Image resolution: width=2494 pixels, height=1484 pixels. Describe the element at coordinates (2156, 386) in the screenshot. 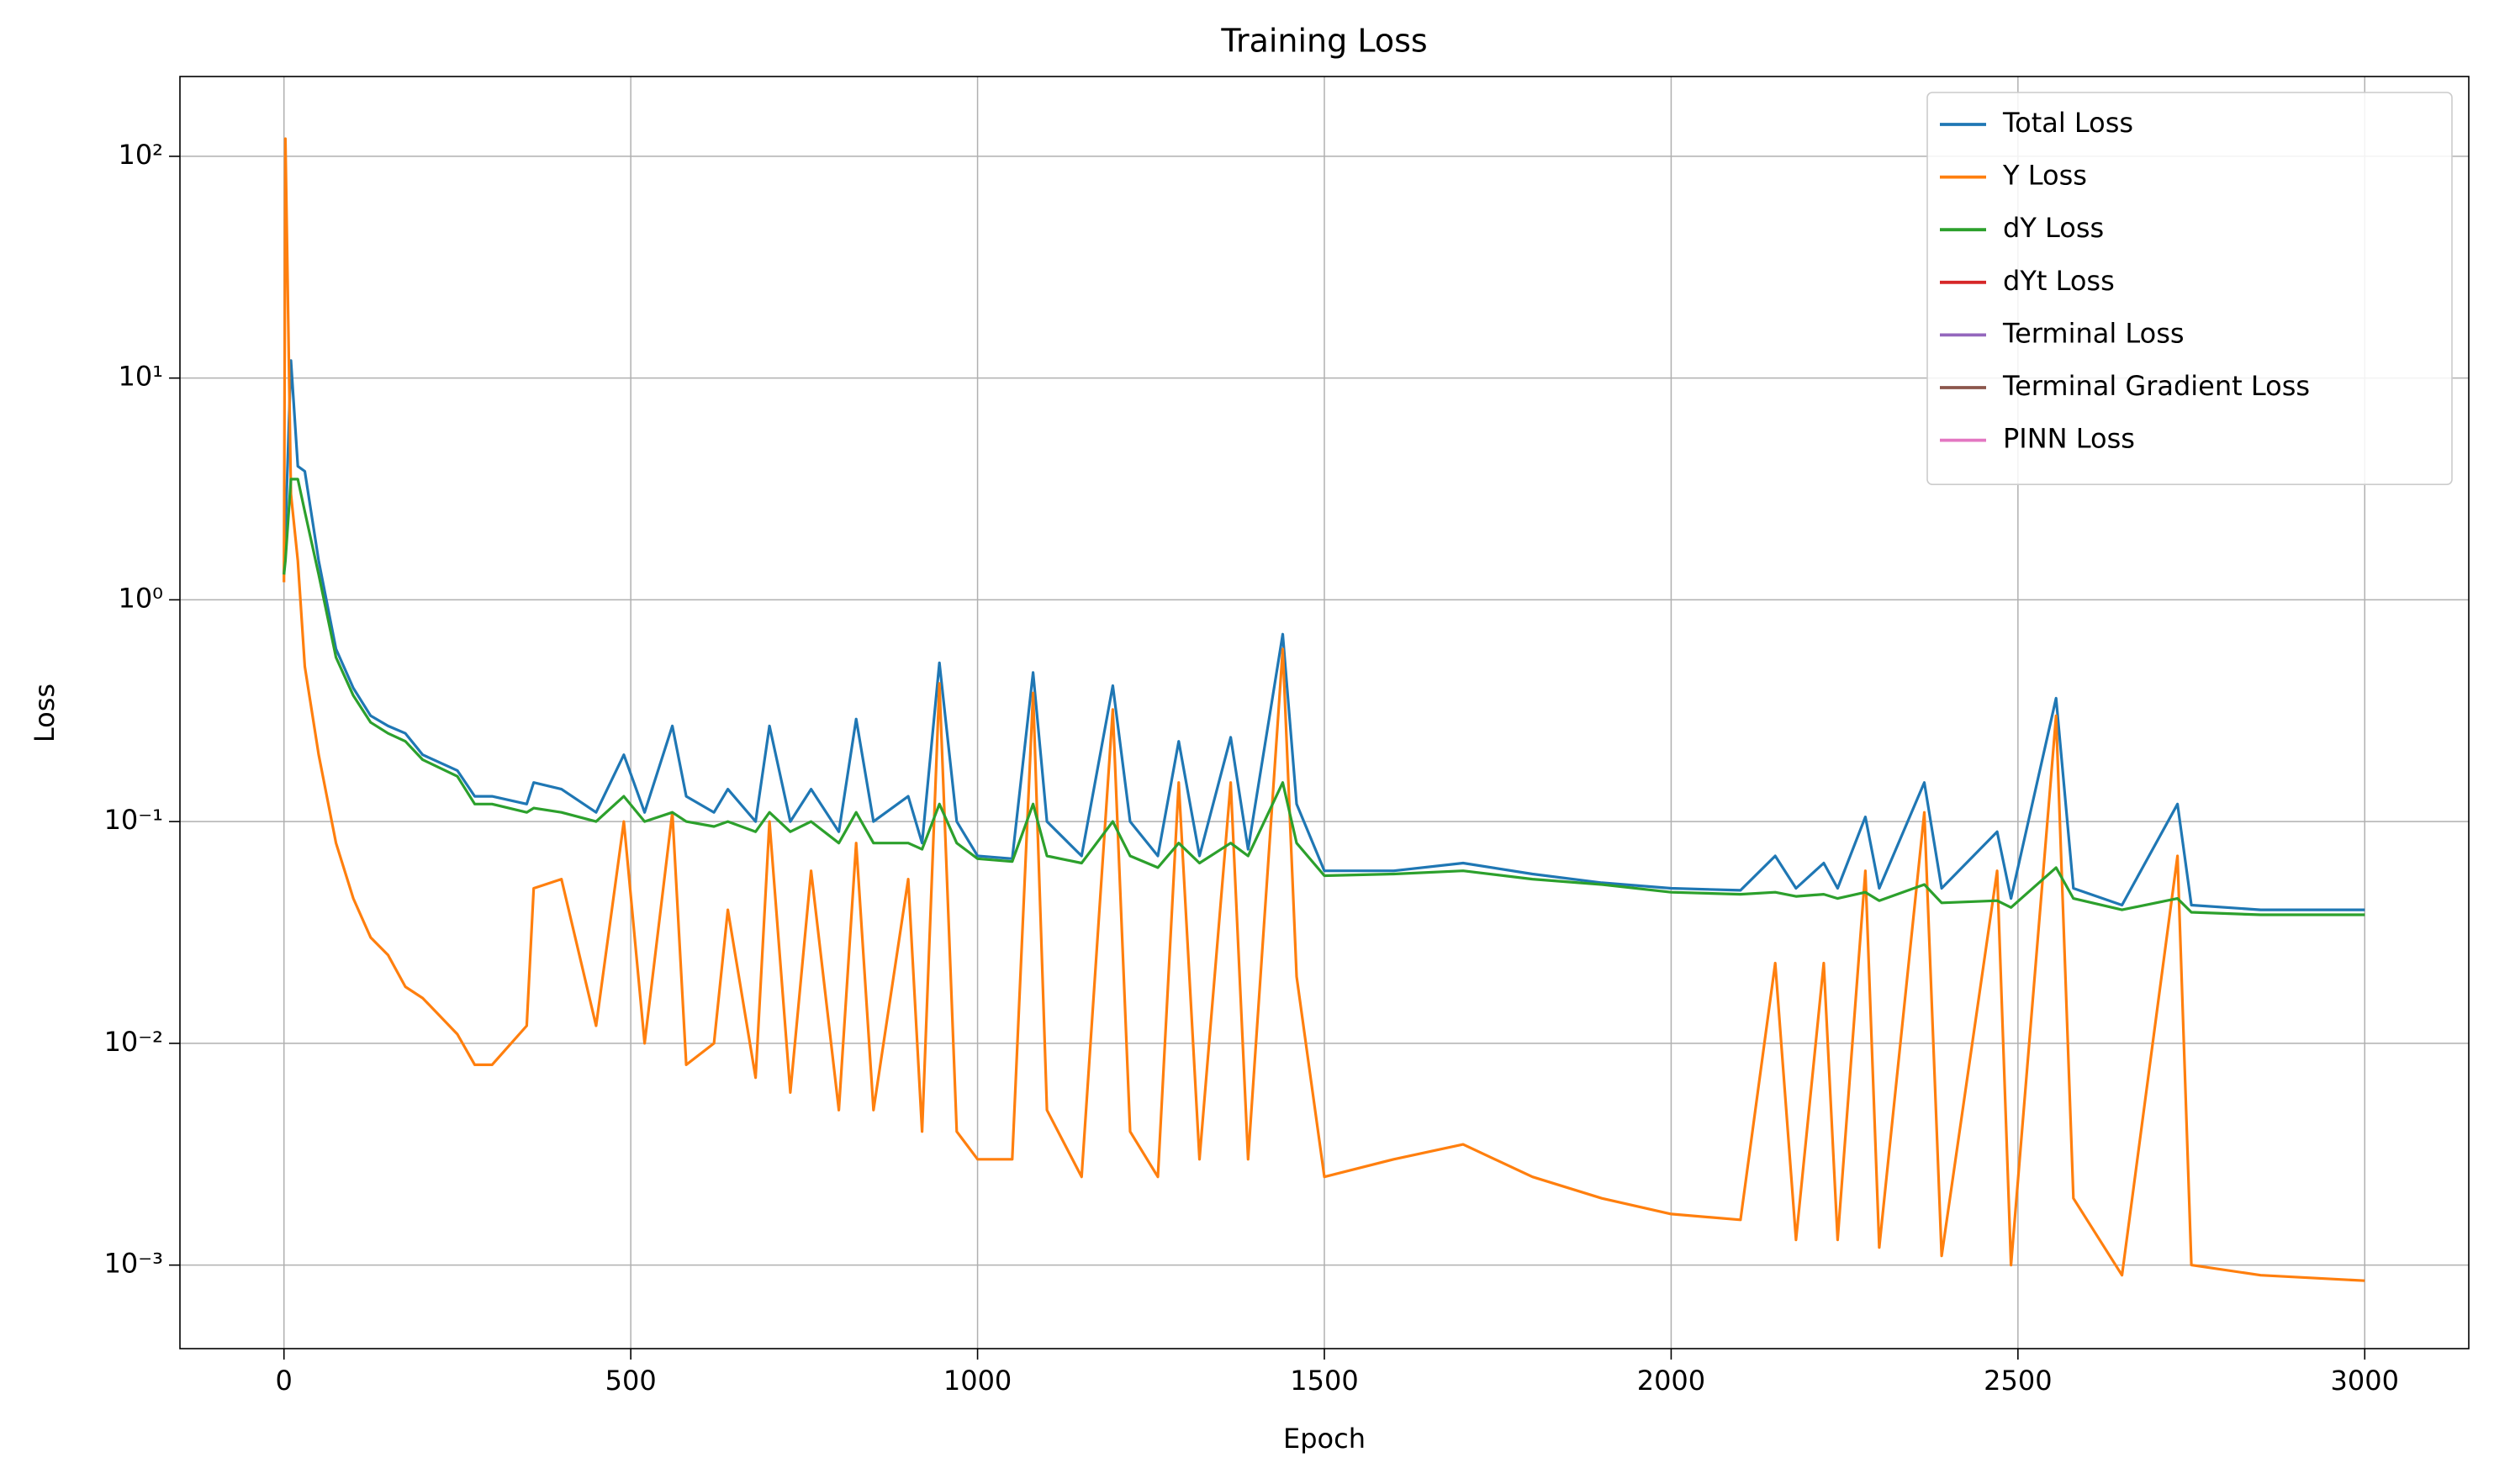

I see `legend-label: Terminal Gradient Loss` at that location.